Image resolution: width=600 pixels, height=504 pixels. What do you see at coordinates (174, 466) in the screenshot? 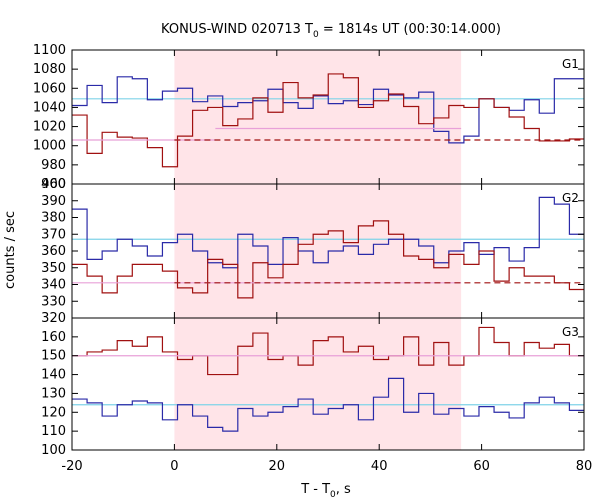
I see `x-tick-label: 0` at bounding box center [174, 466].